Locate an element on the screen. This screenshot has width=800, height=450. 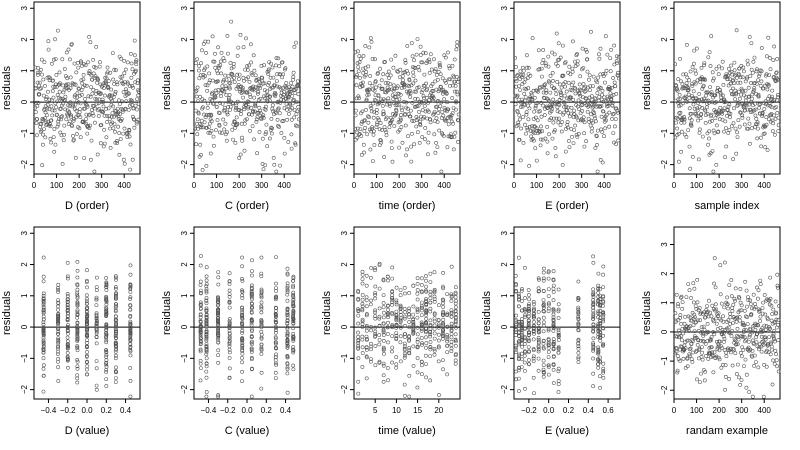
y-axis-label: residuals is located at coordinates (647, 87).